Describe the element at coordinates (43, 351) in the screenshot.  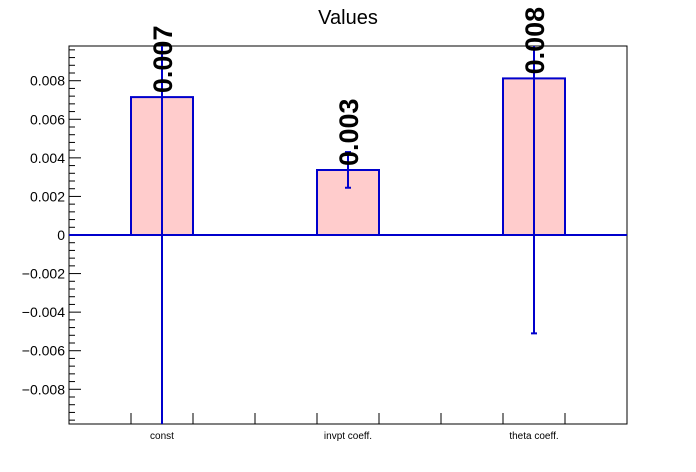
I see `y-tick-label: −0.006` at that location.